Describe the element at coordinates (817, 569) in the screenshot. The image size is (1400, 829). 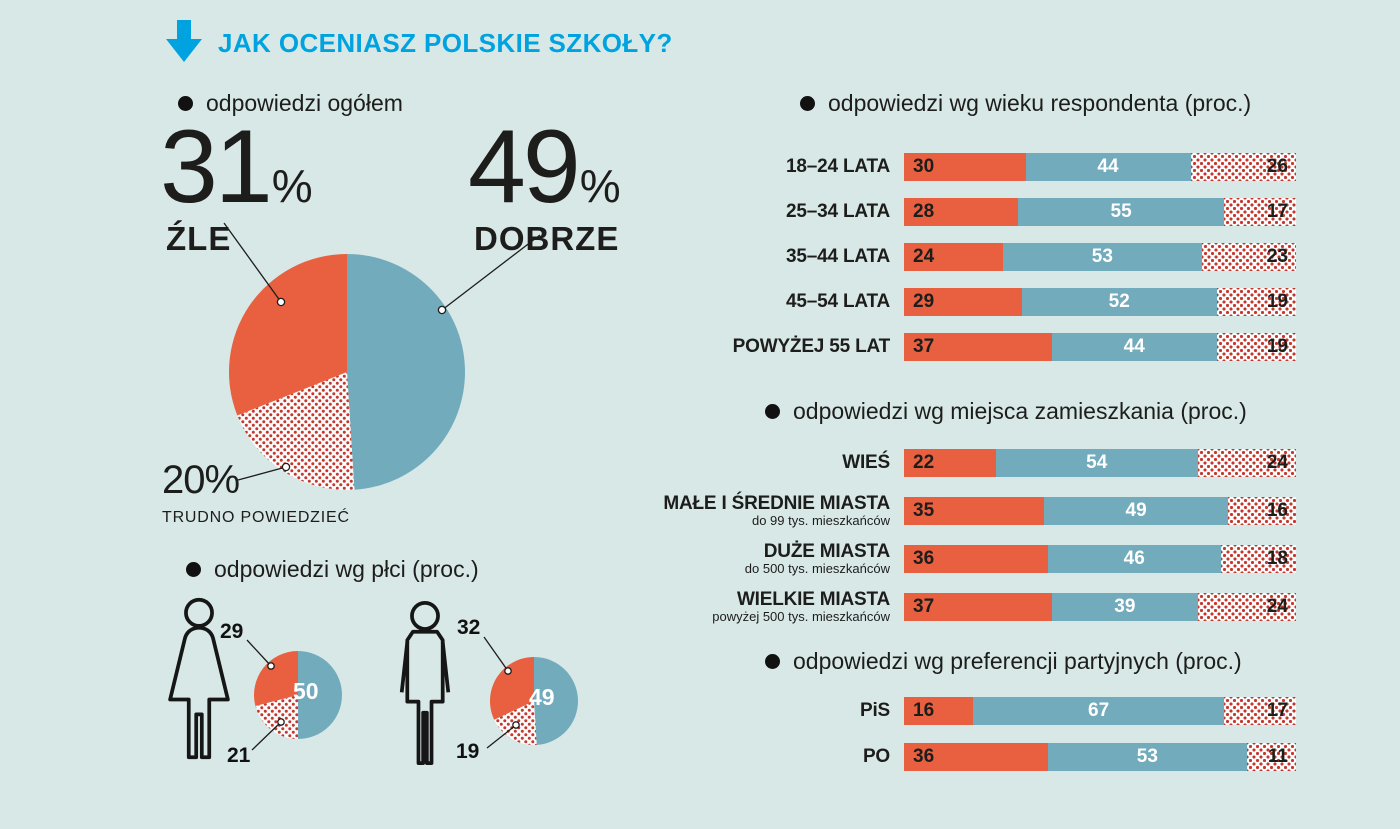
I see `residence-label-sub: do 500 tys. mieszkańców` at that location.